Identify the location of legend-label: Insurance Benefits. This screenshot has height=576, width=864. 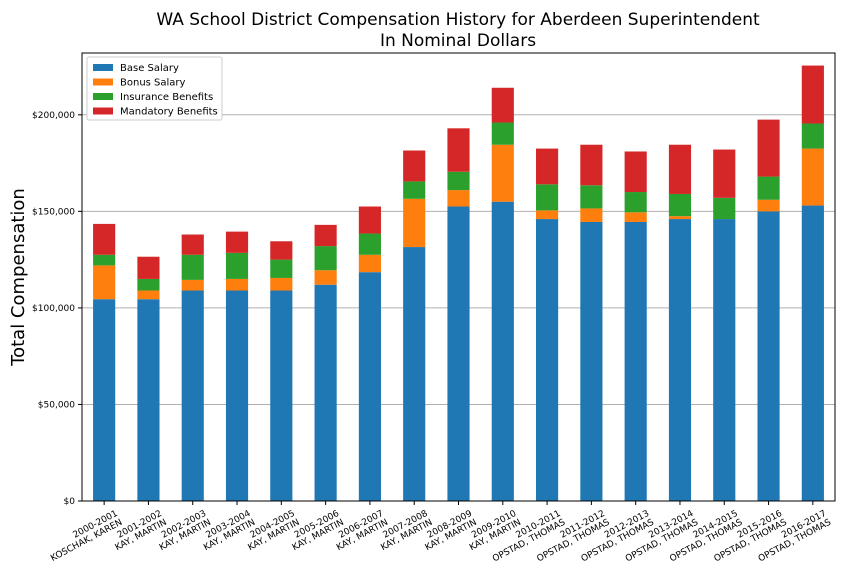
(166, 97).